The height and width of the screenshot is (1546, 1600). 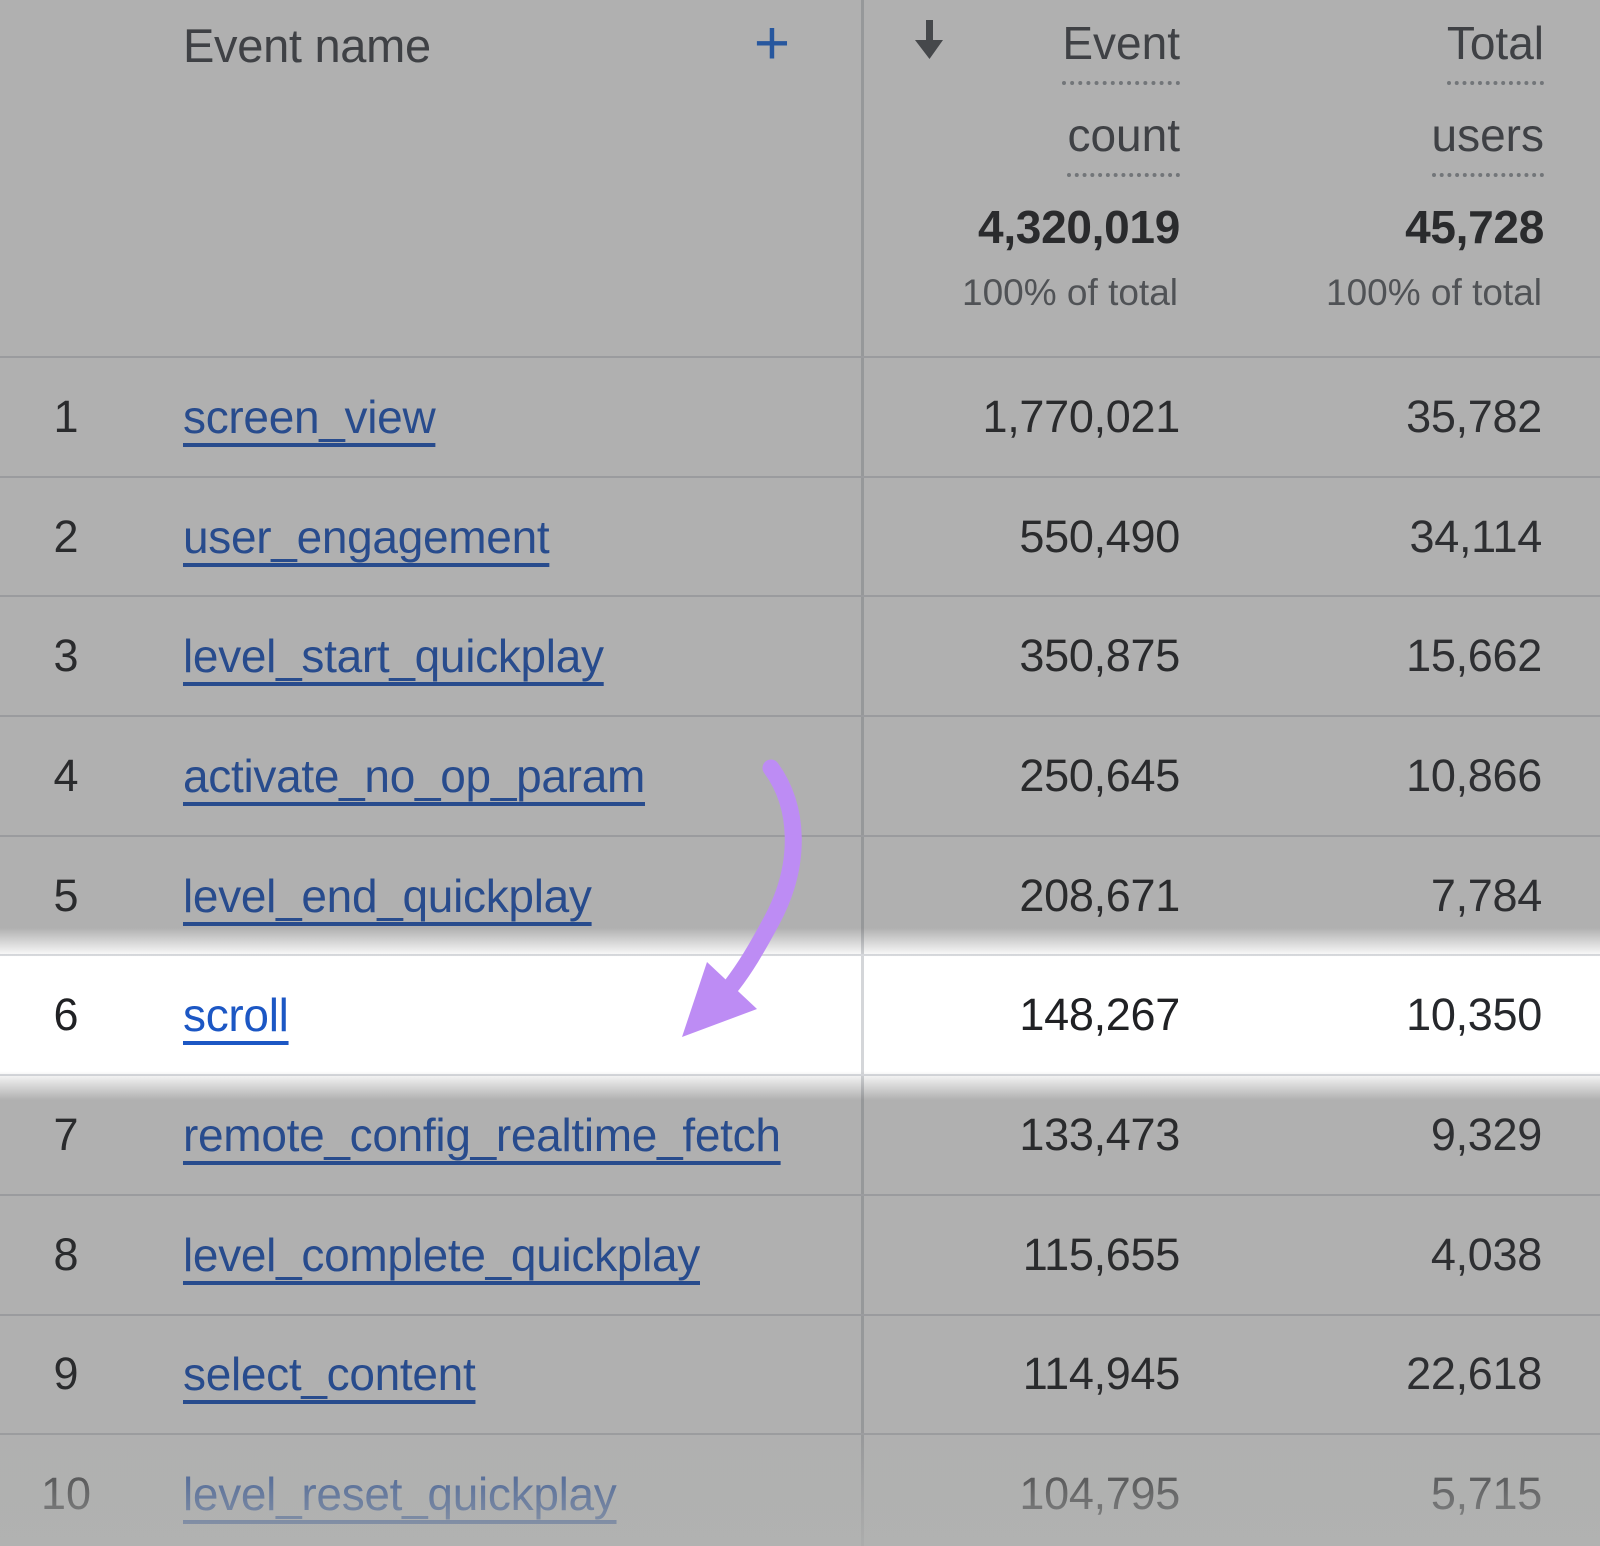 I want to click on total-users-value: 34,114, so click(x=1476, y=536).